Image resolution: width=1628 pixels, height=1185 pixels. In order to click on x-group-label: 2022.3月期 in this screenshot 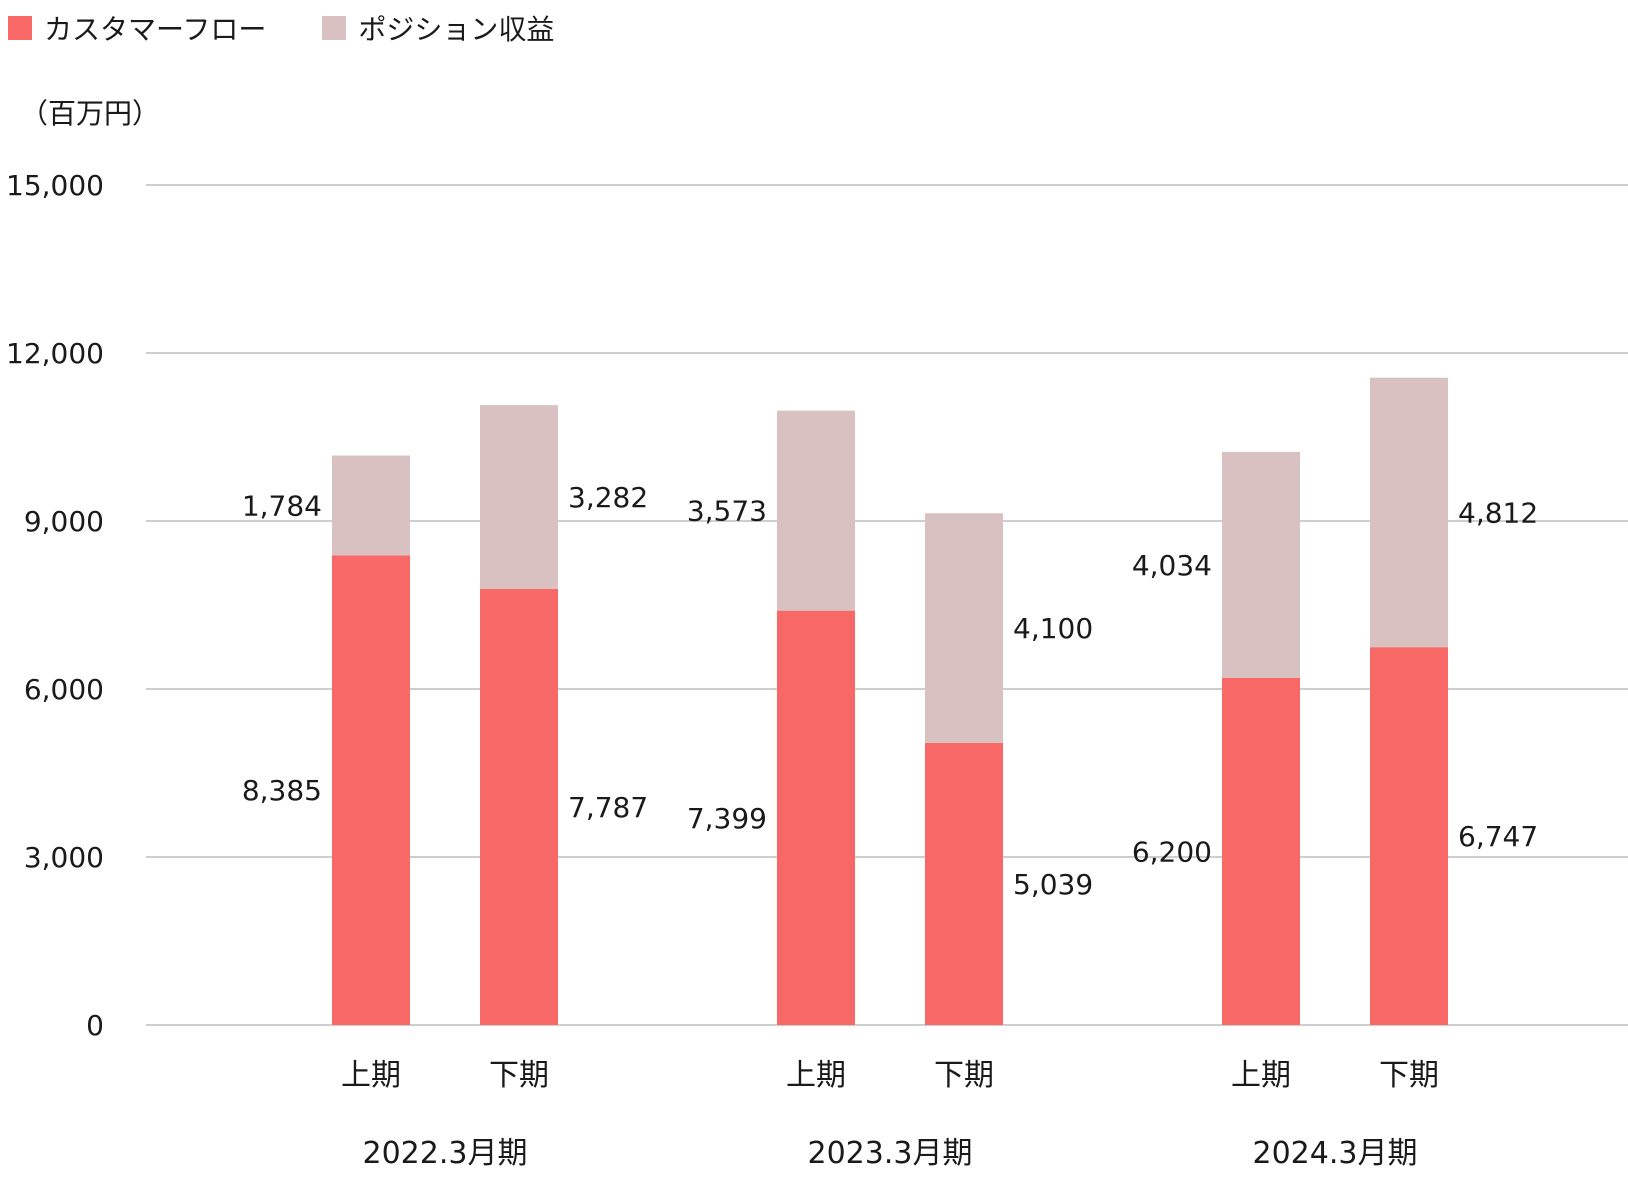, I will do `click(445, 1153)`.